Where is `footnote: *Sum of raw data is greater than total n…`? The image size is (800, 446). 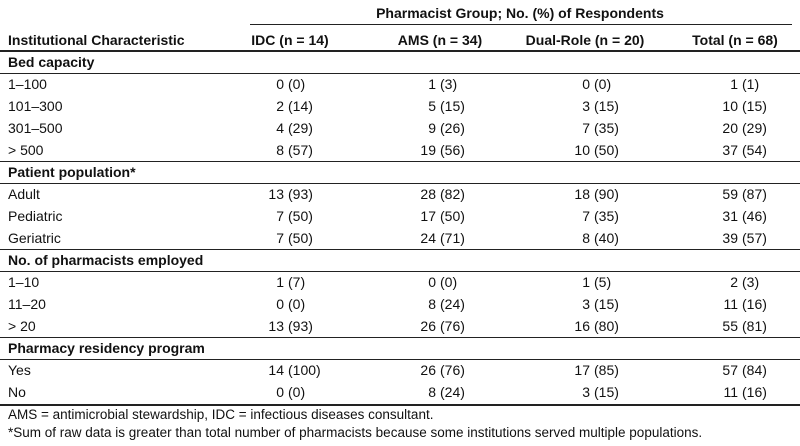
footnote: *Sum of raw data is greater than total n… is located at coordinates (355, 432).